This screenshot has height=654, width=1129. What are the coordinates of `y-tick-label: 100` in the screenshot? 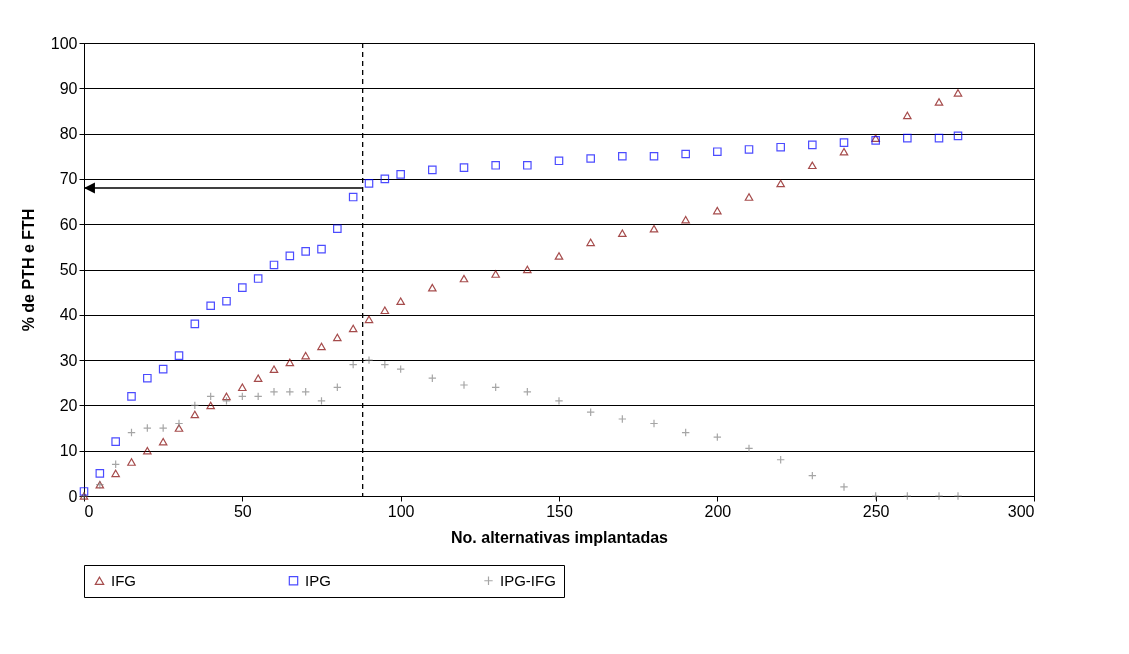 It's located at (64, 43).